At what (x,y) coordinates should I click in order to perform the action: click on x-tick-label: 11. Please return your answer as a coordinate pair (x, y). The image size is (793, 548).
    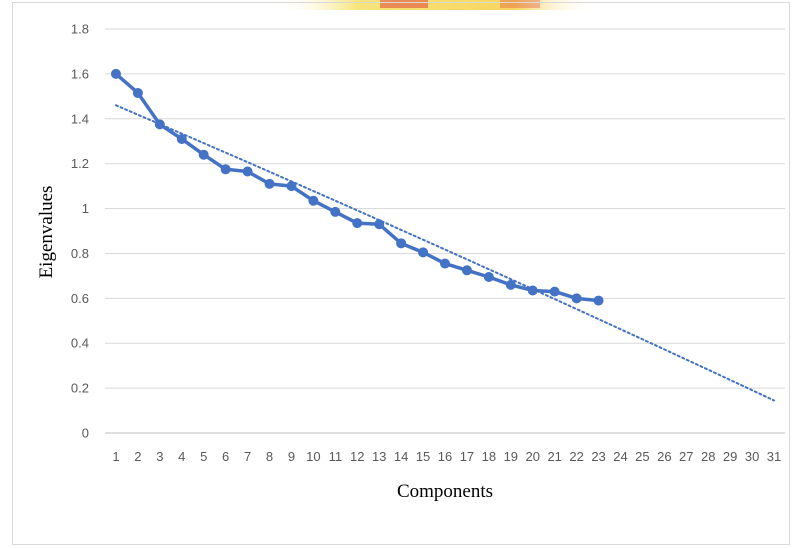
    Looking at the image, I should click on (336, 456).